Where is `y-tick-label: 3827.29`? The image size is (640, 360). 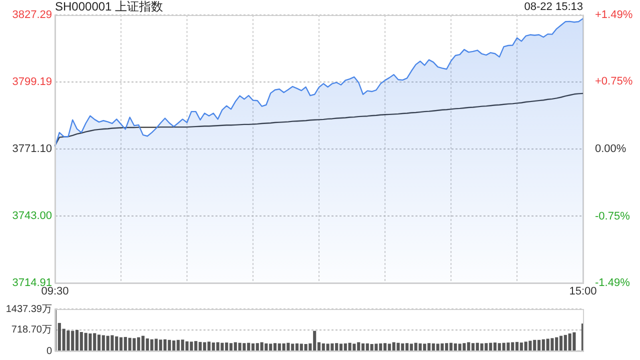
y-tick-label: 3827.29 is located at coordinates (32, 15).